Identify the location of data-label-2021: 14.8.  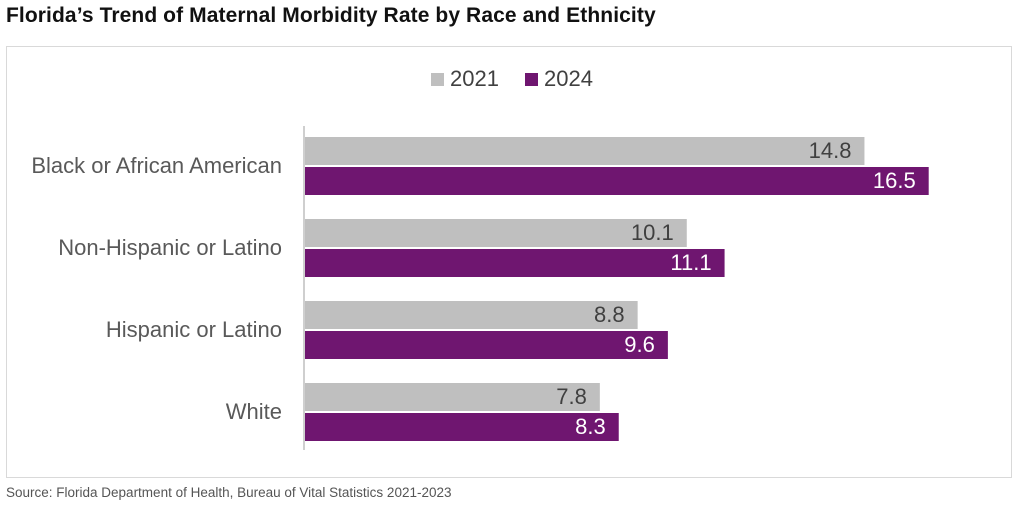
(830, 150).